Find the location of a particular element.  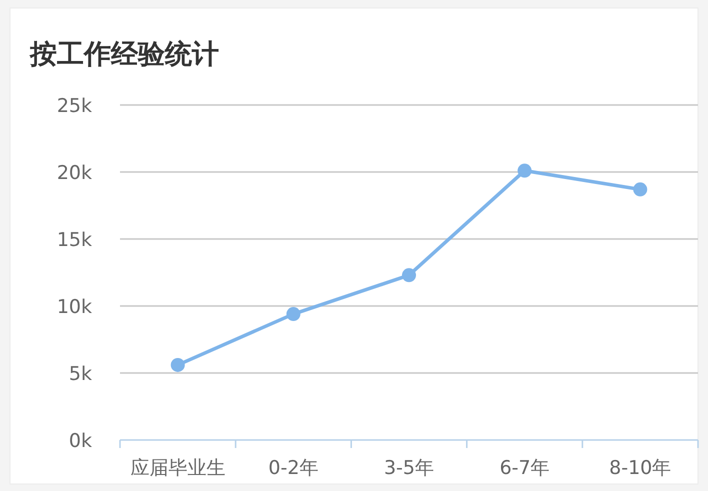

x-tick-label: 应届毕业生 is located at coordinates (178, 468).